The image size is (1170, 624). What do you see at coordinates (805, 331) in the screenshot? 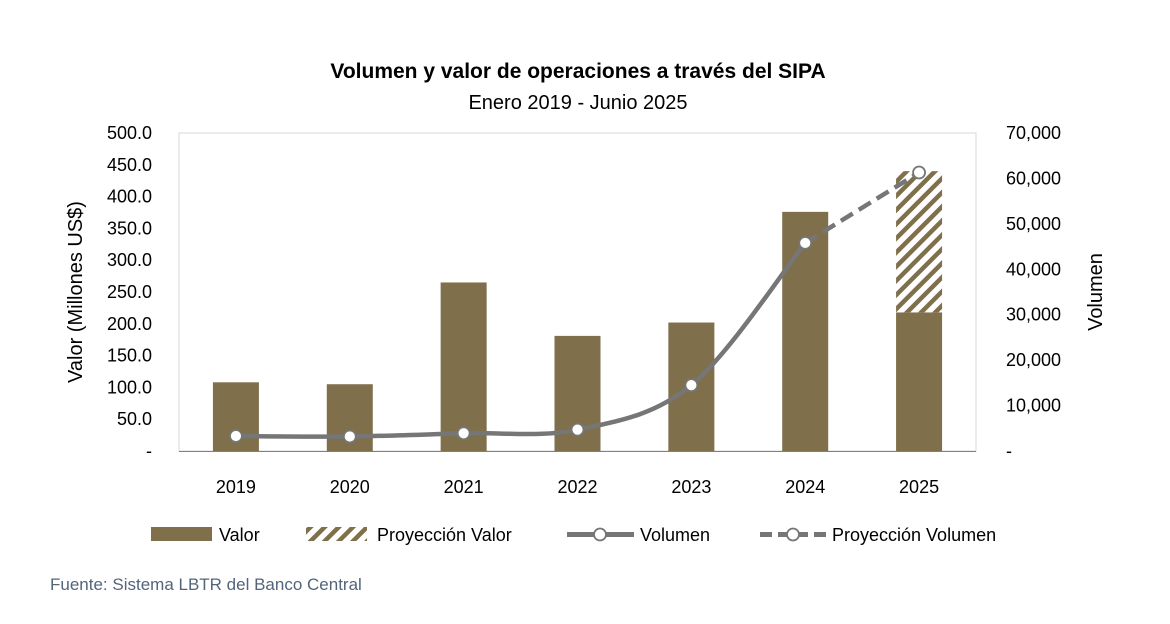
I see `bar-valor-2024` at bounding box center [805, 331].